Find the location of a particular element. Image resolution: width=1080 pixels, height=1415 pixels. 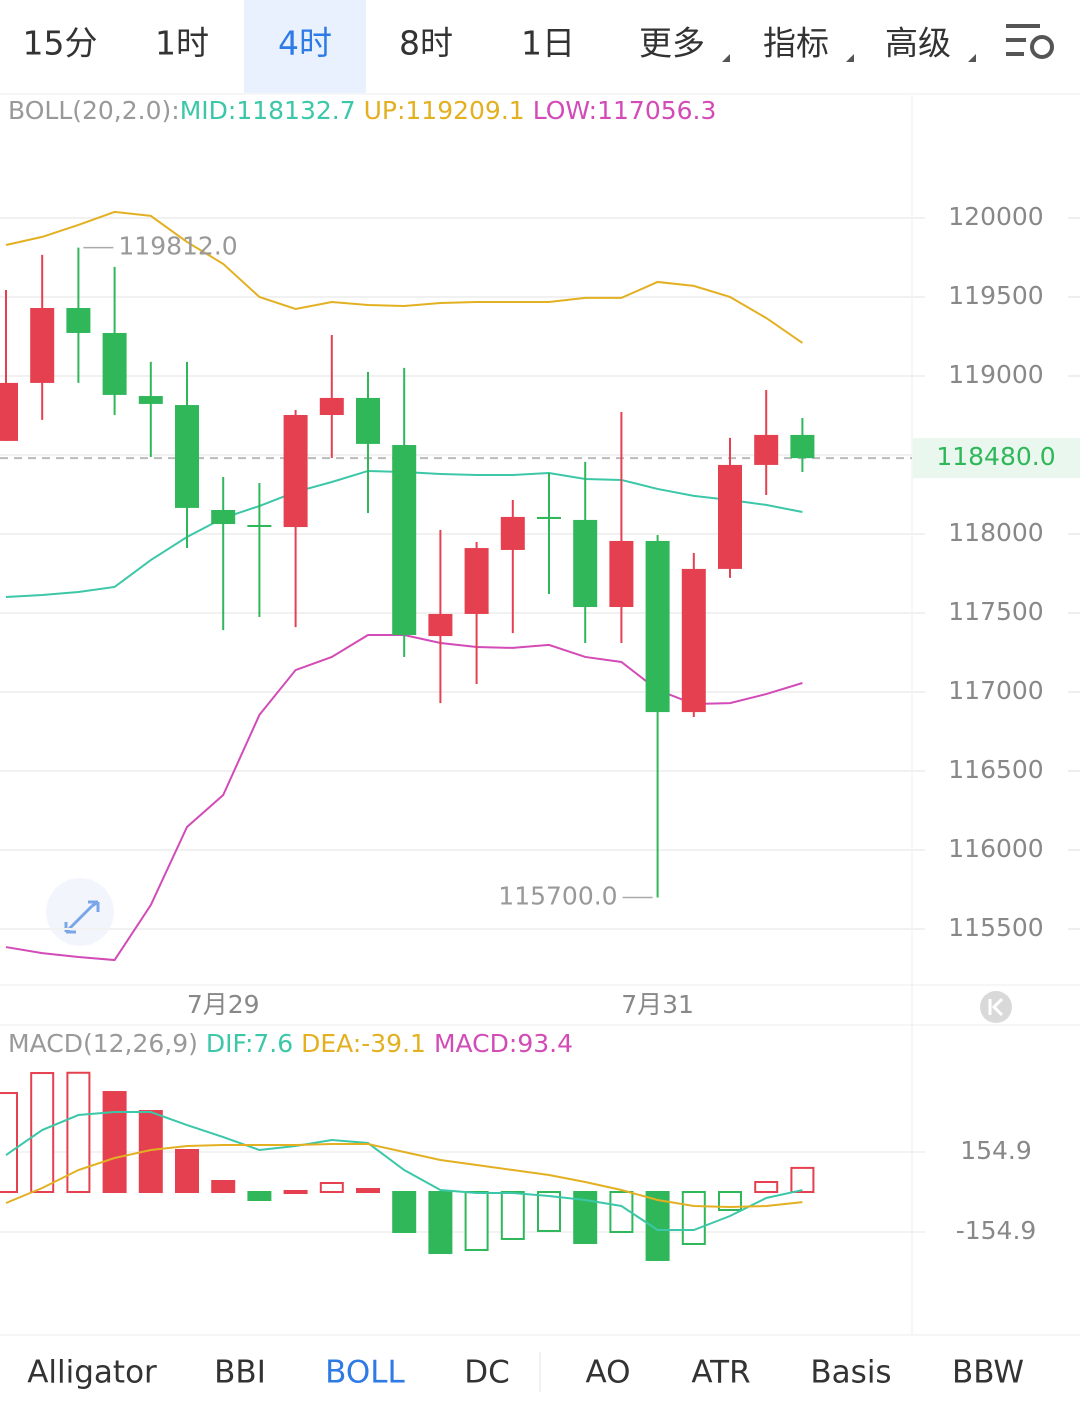

legend-entry: DEA:-39.1 is located at coordinates (363, 1043).